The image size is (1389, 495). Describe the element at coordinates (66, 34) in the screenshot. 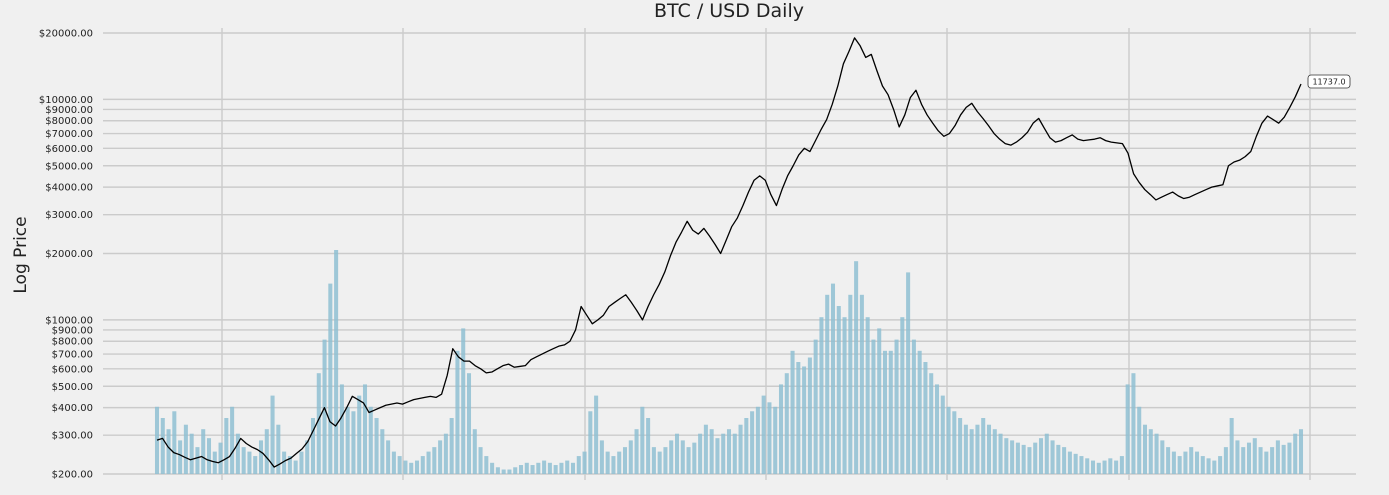

I see `y-tick-label: $20000.00` at that location.